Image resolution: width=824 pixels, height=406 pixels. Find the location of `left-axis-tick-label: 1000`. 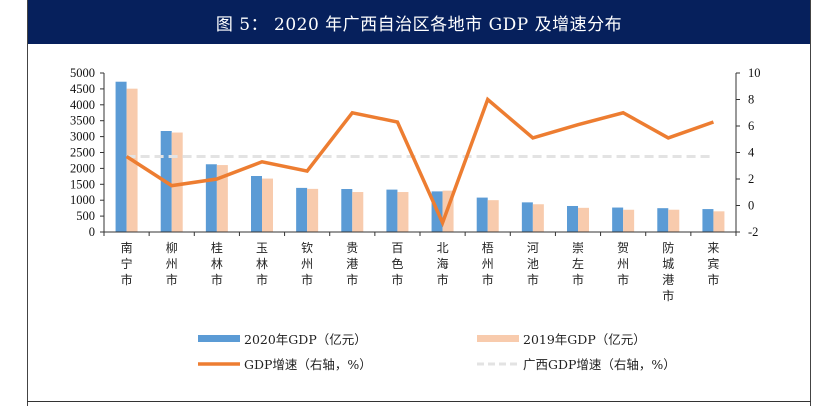

left-axis-tick-label: 1000 is located at coordinates (82, 200).